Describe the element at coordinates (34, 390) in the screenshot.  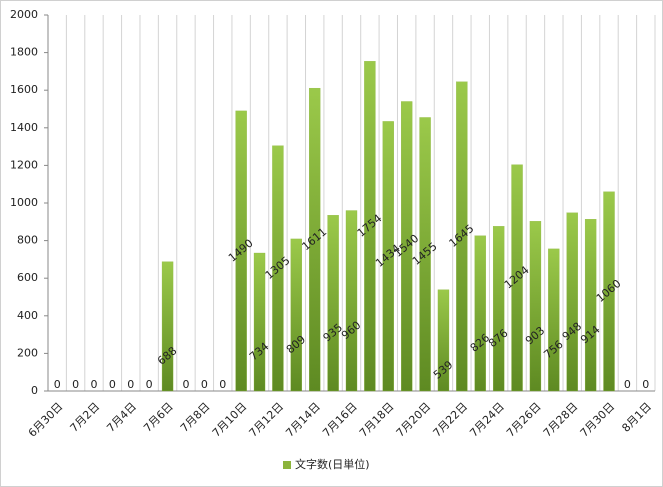
I see `y-tick-label: 0` at that location.